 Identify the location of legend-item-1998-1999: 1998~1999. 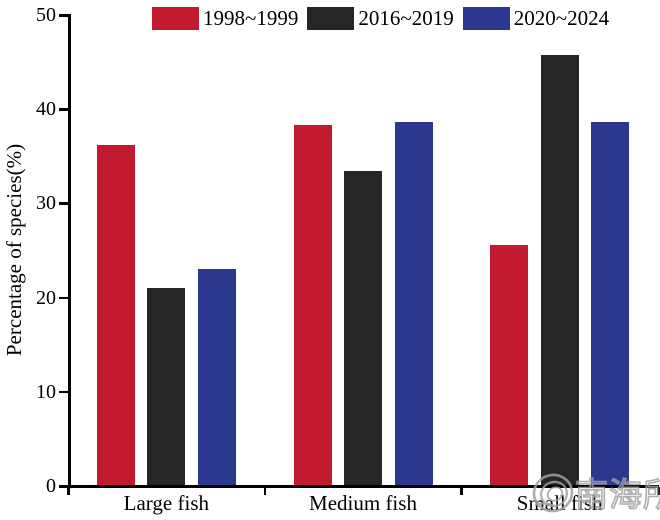
(225, 18).